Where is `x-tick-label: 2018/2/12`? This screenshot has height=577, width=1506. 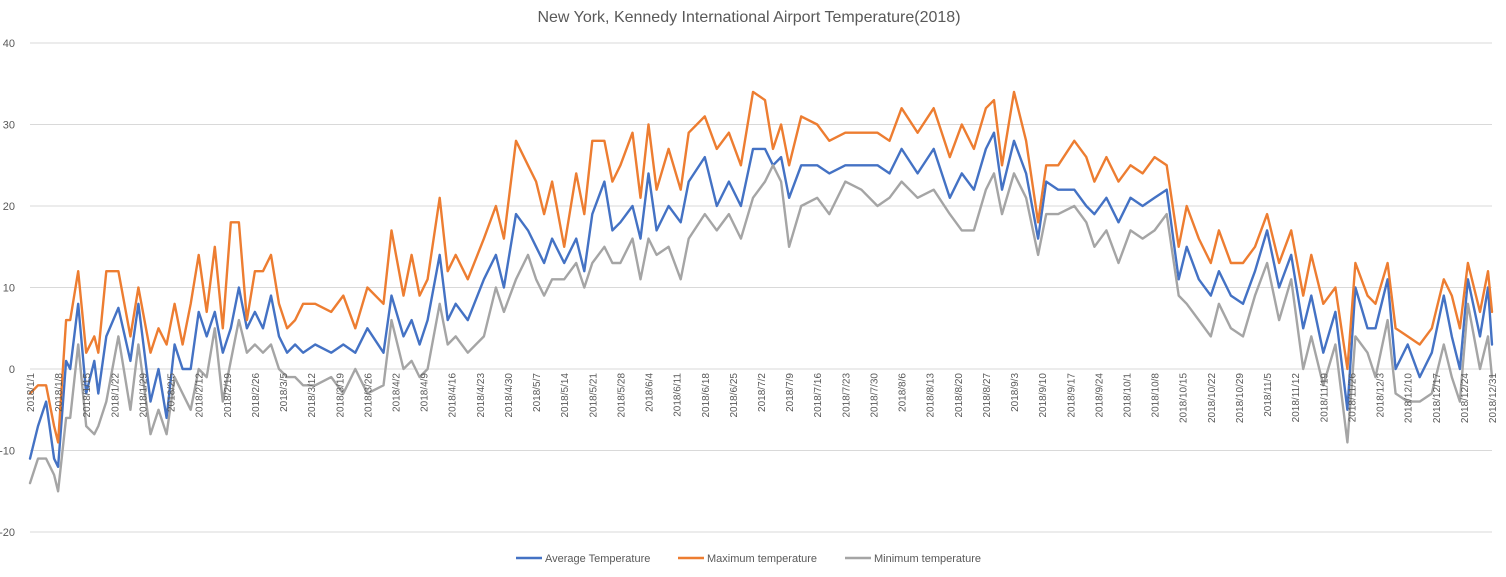
x-tick-label: 2018/2/12 is located at coordinates (200, 395).